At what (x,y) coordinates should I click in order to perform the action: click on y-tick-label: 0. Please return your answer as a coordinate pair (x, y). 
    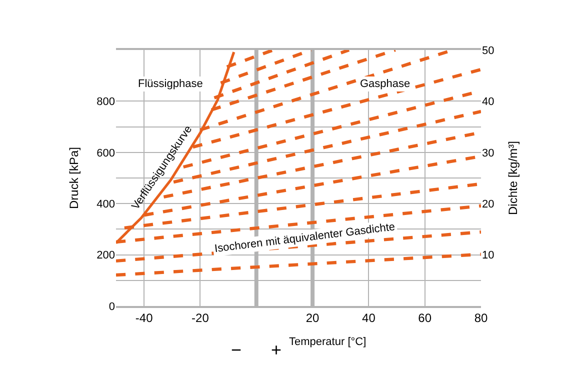
    Looking at the image, I should click on (111, 306).